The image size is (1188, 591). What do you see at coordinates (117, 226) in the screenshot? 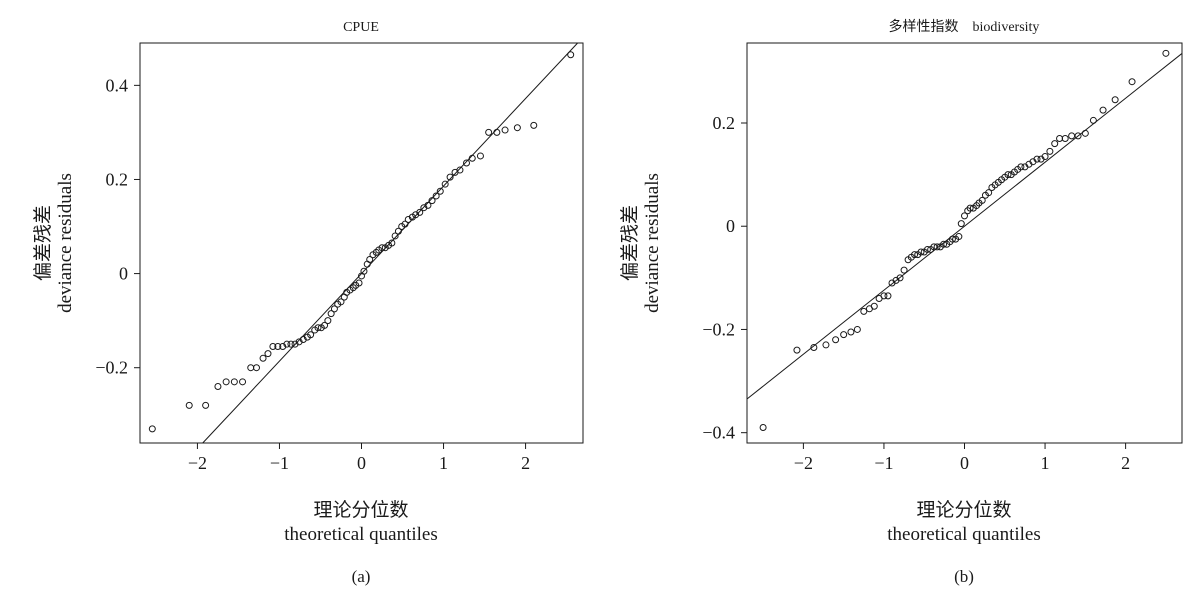
I see `y-ticks-a: −0.2 0 0.2 0.4` at bounding box center [117, 226].